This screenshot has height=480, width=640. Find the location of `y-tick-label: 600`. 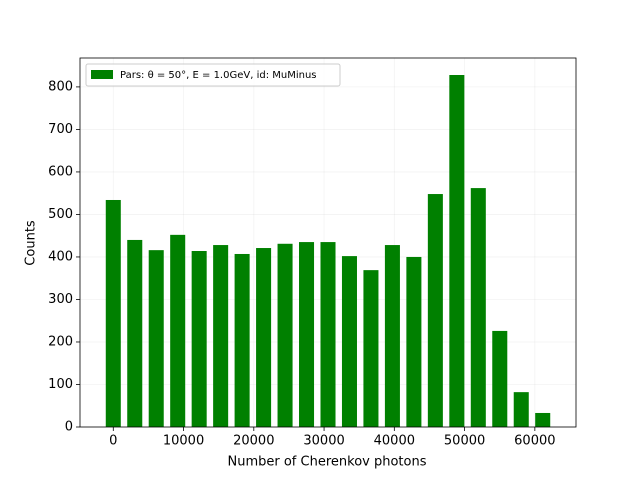

y-tick-label: 600 is located at coordinates (60, 171).